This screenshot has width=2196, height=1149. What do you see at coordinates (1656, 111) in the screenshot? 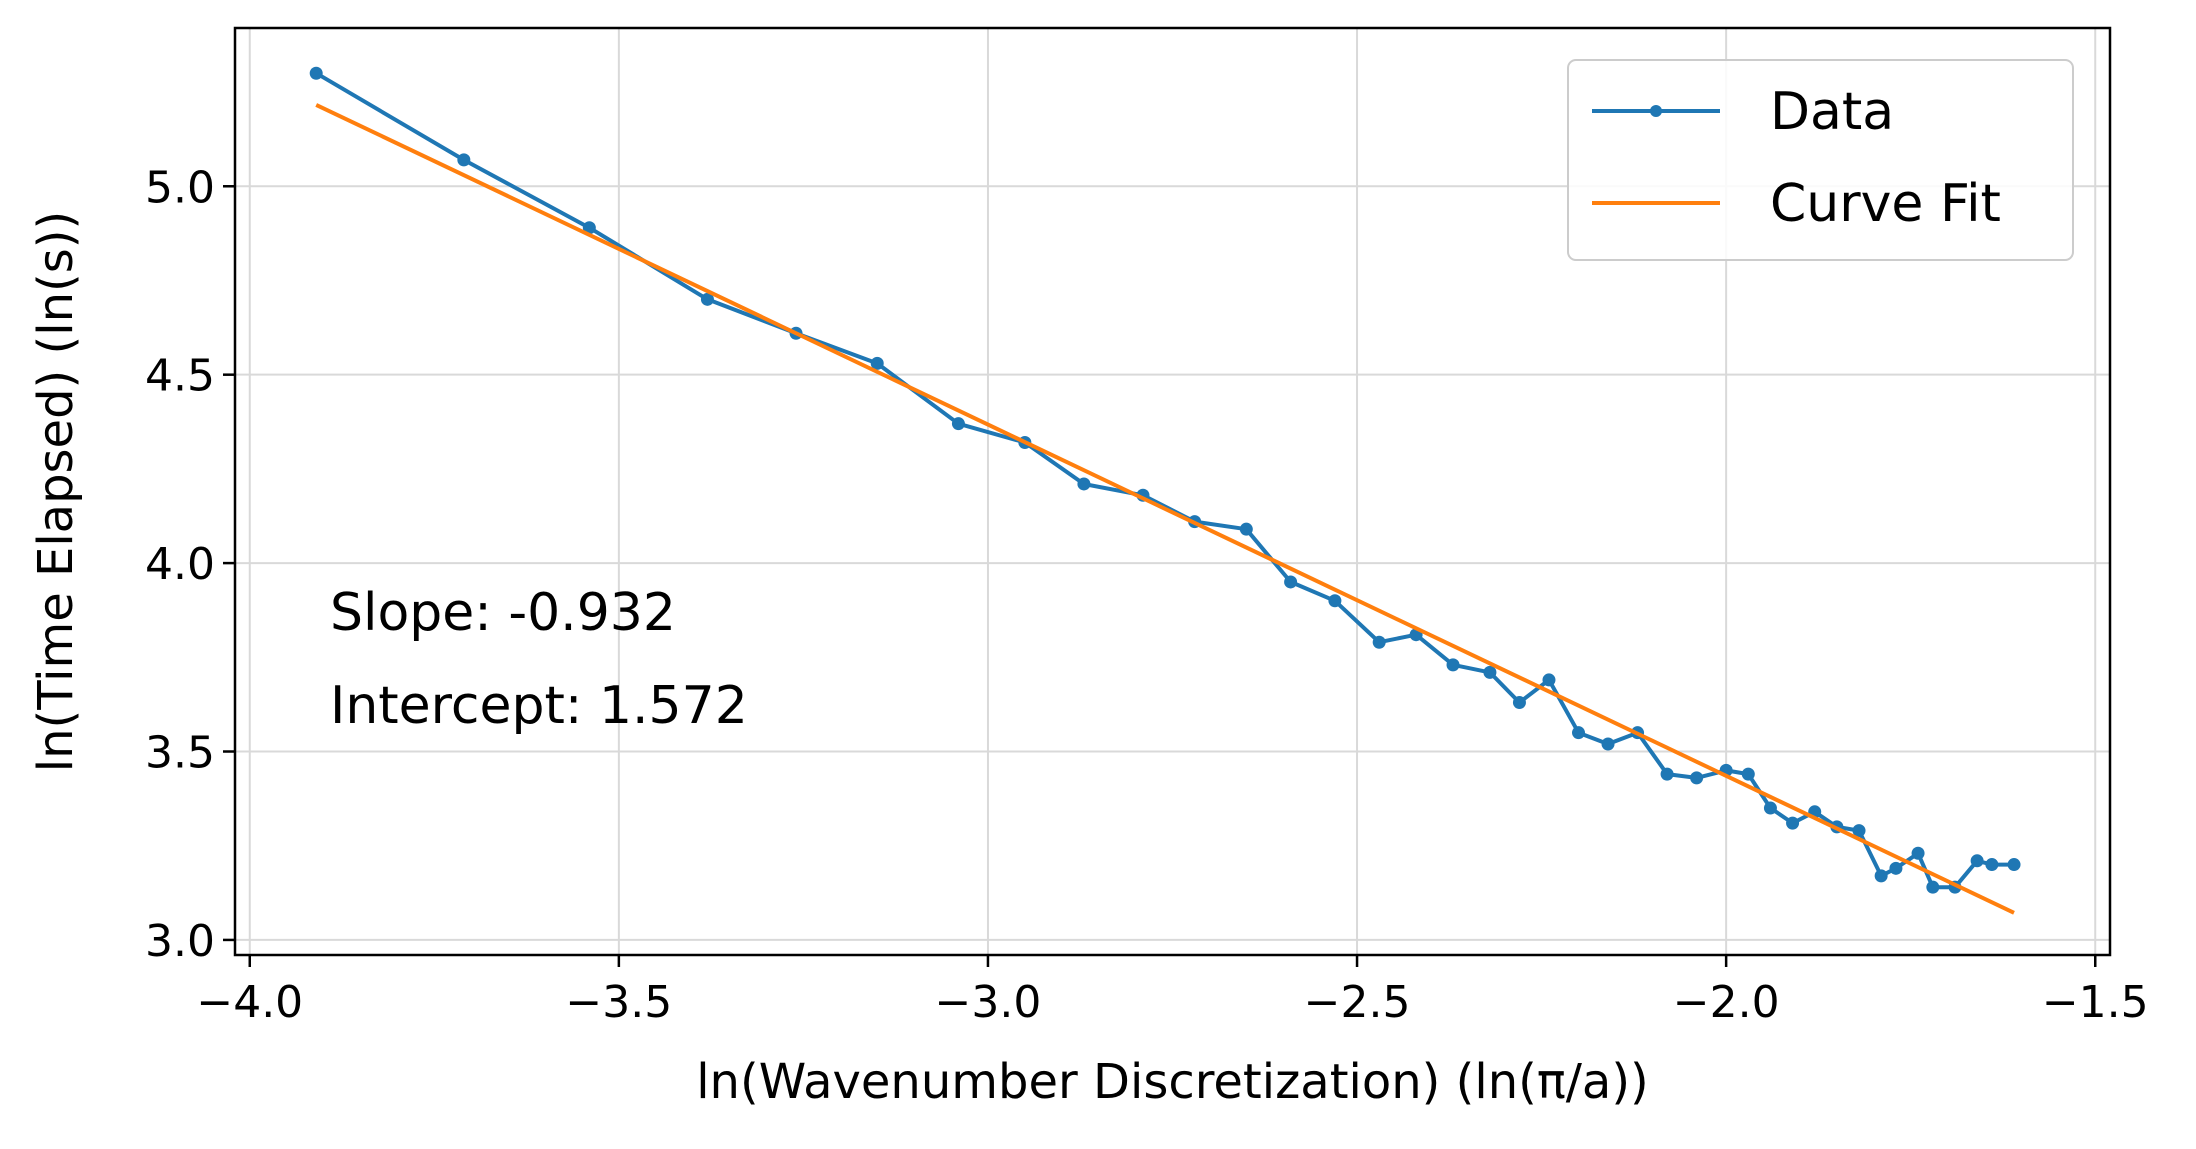
I see `legend-marker-data` at bounding box center [1656, 111].